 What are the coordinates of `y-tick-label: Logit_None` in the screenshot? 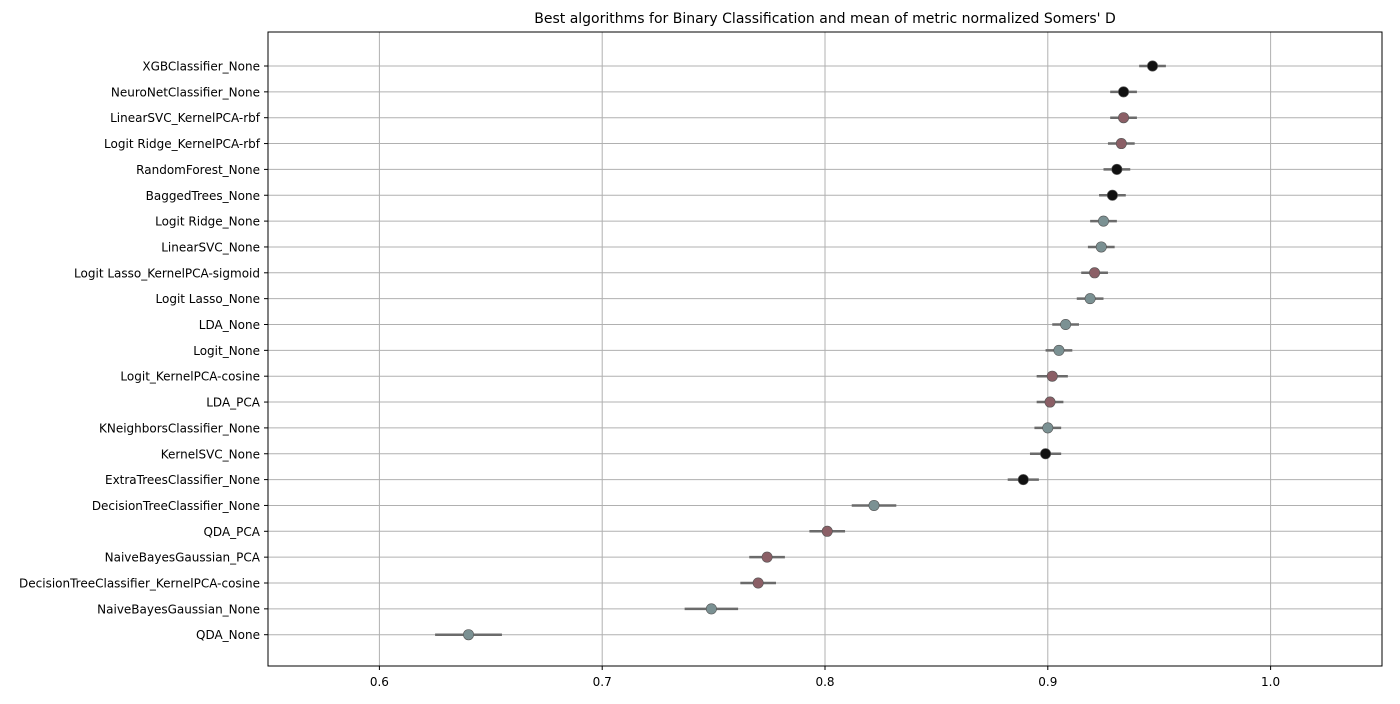 It's located at (226, 351).